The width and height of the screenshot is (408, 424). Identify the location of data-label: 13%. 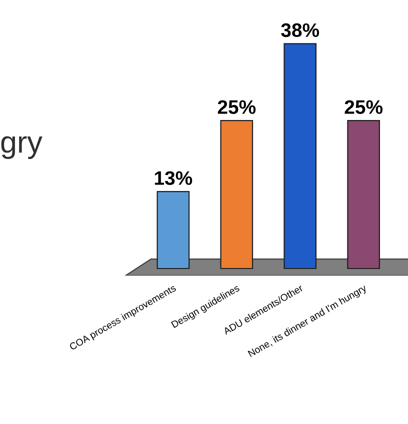
(173, 178).